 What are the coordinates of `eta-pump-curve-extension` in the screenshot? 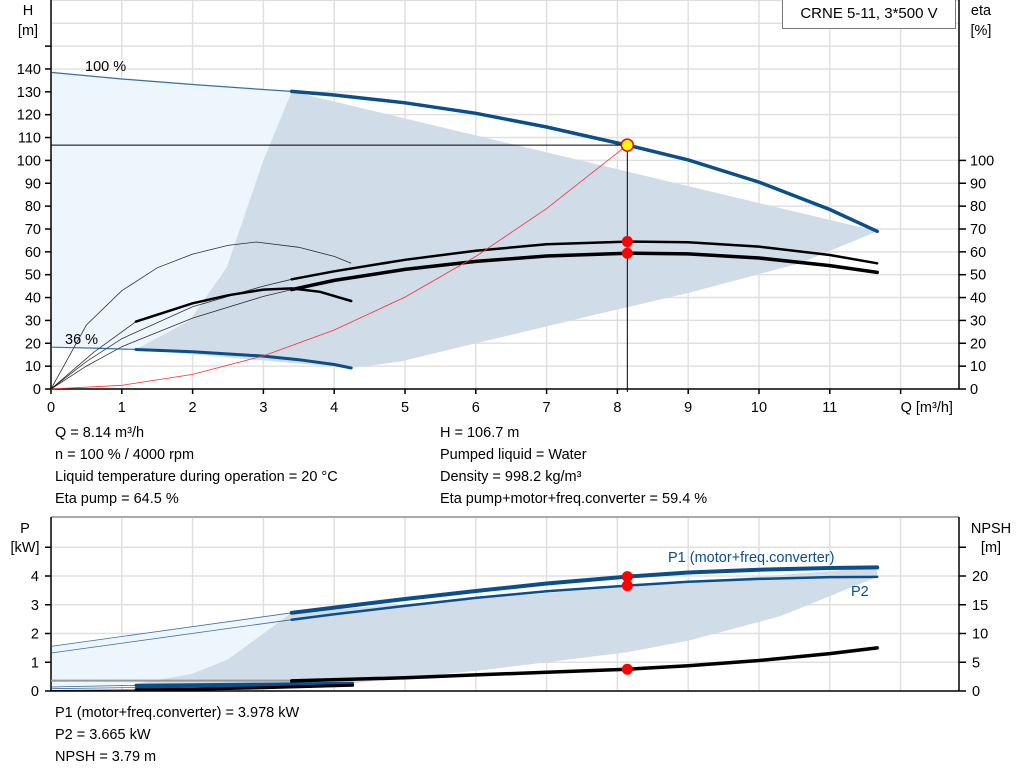 It's located at (171, 334).